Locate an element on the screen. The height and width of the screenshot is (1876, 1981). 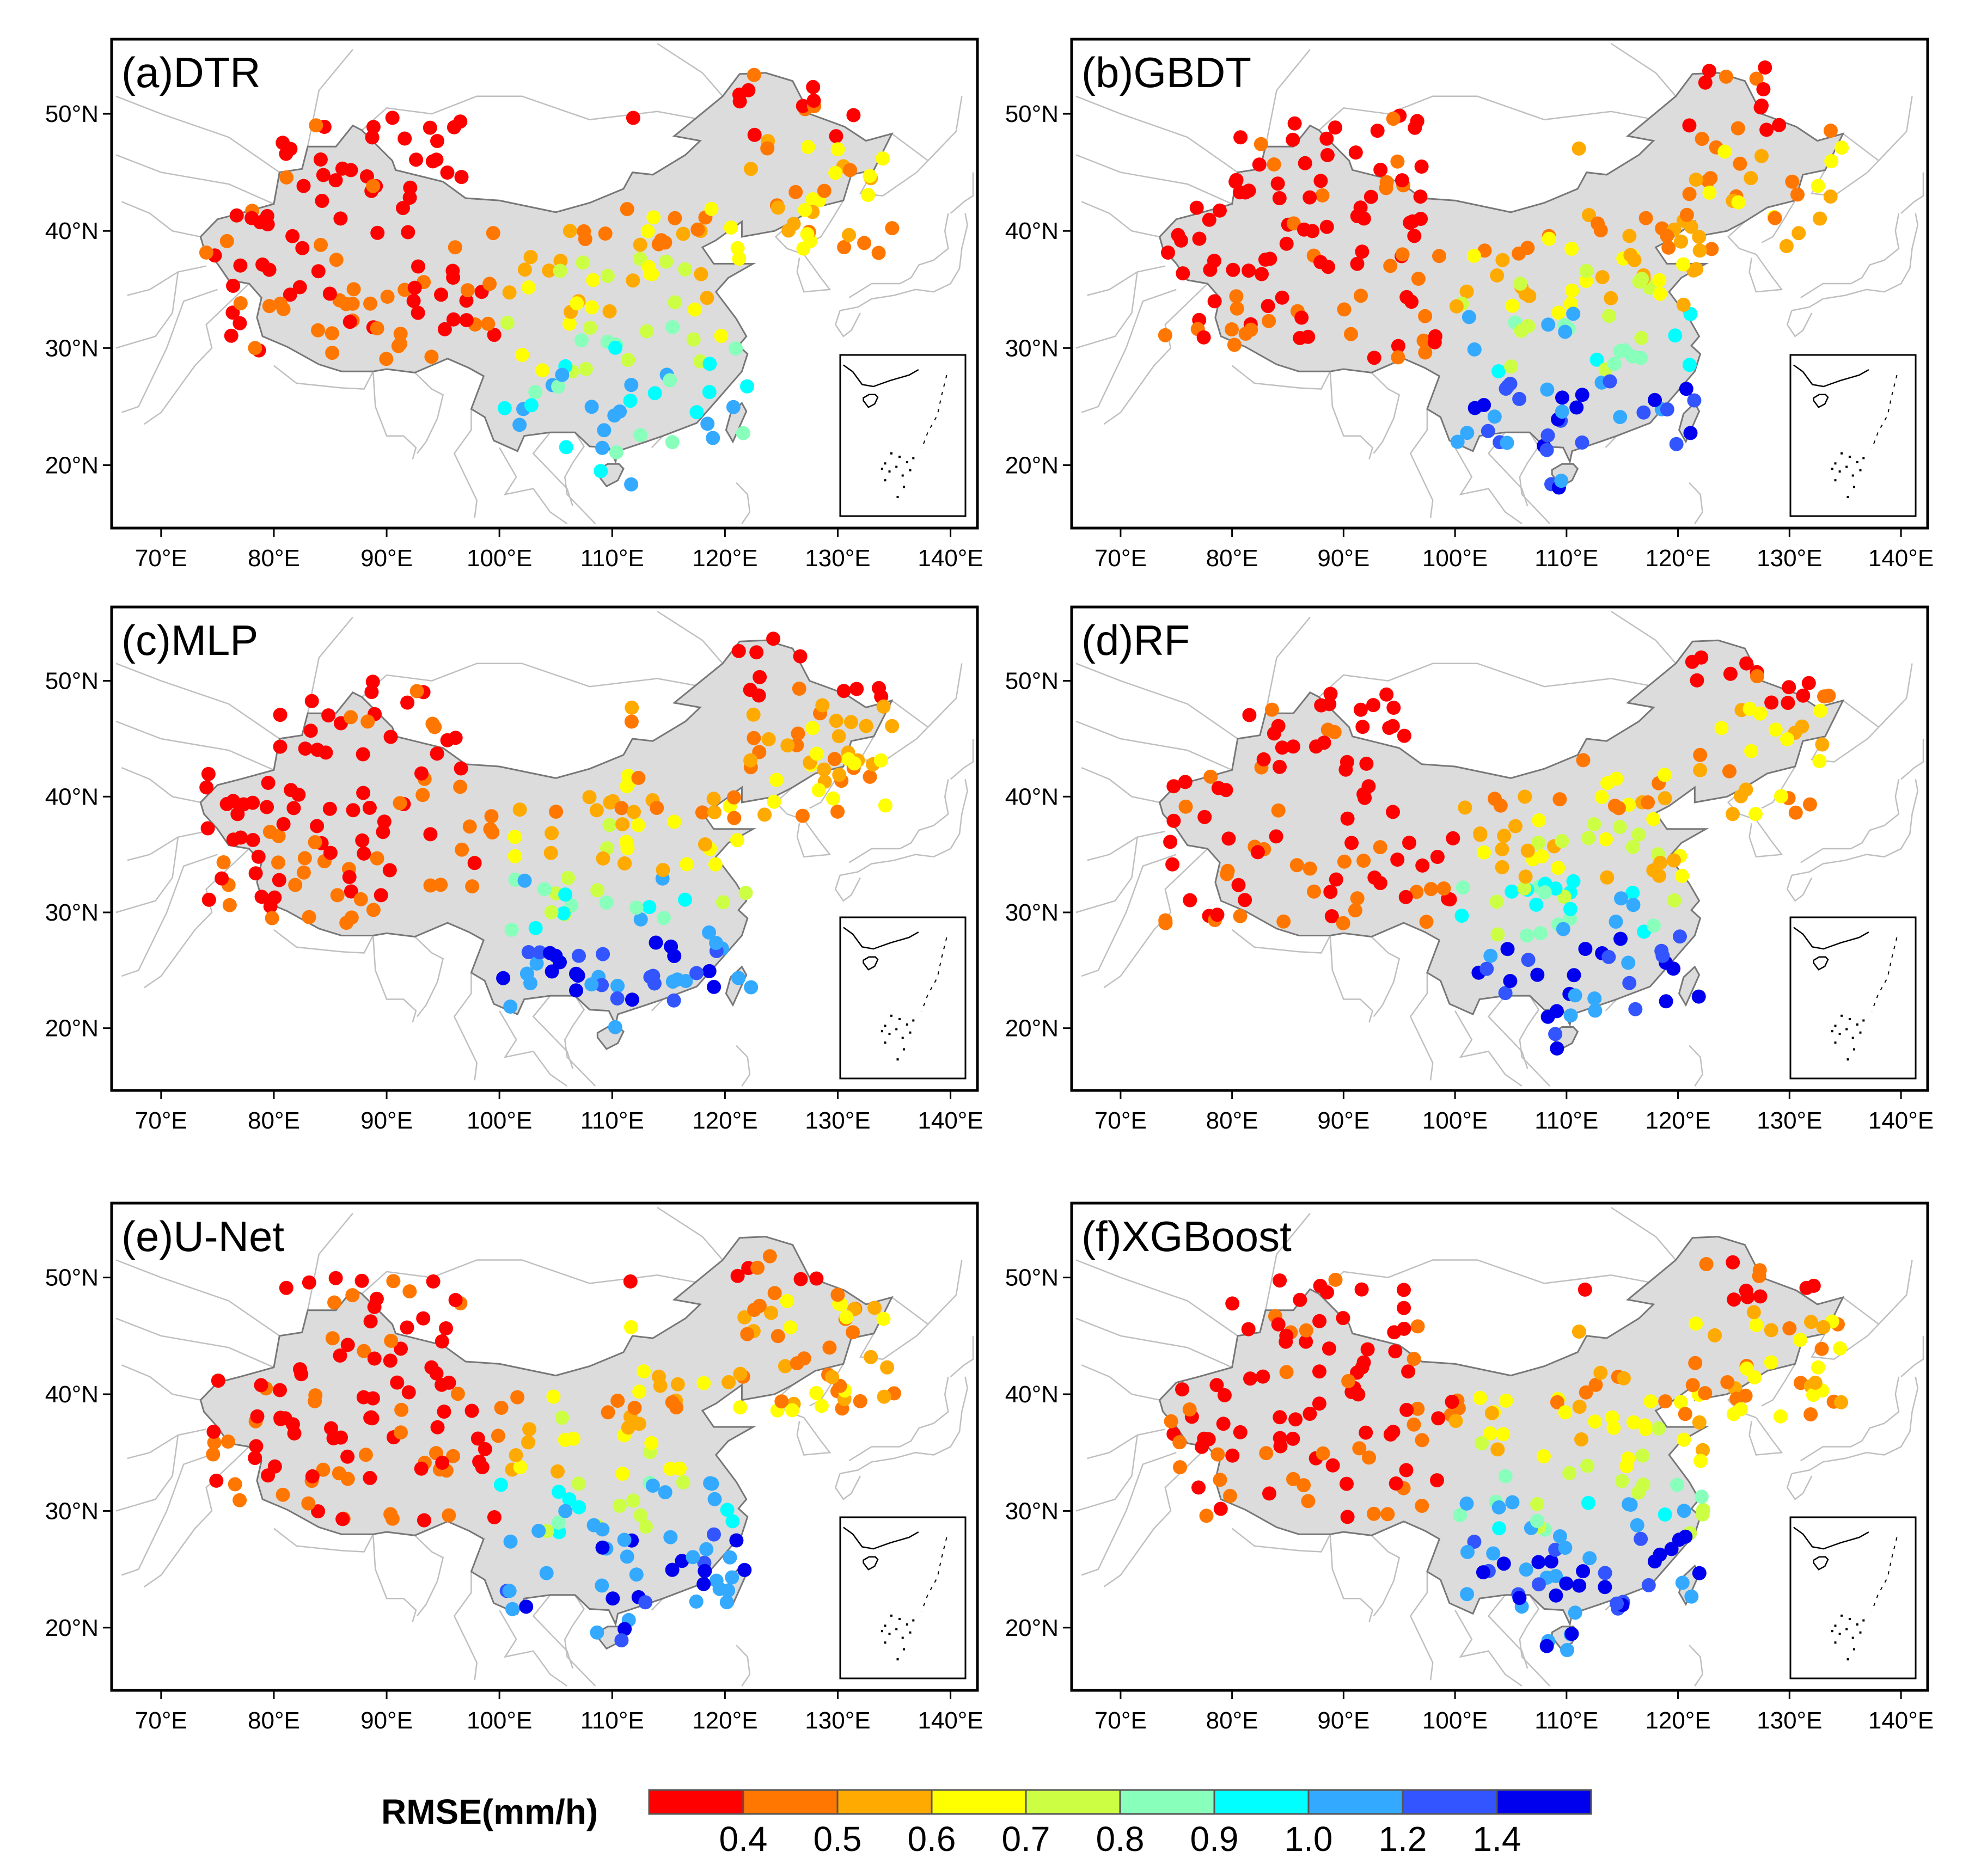
panel-title: (e)U-Net is located at coordinates (203, 1236).